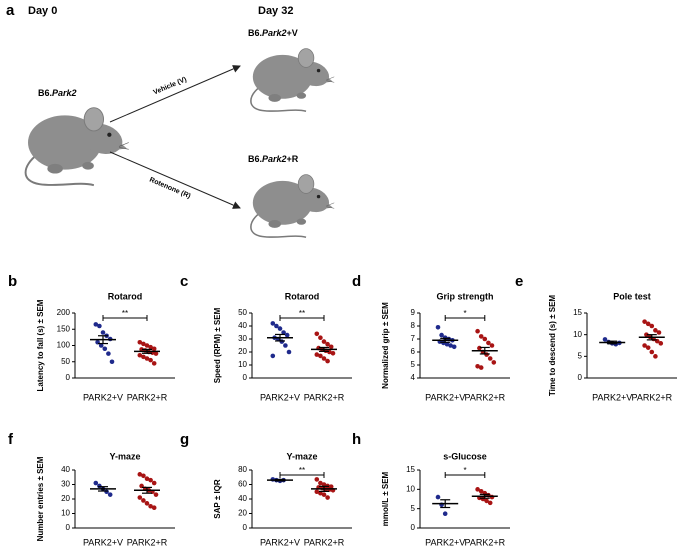 This screenshot has height=547, width=685. I want to click on significance-label: *, so click(464, 470).